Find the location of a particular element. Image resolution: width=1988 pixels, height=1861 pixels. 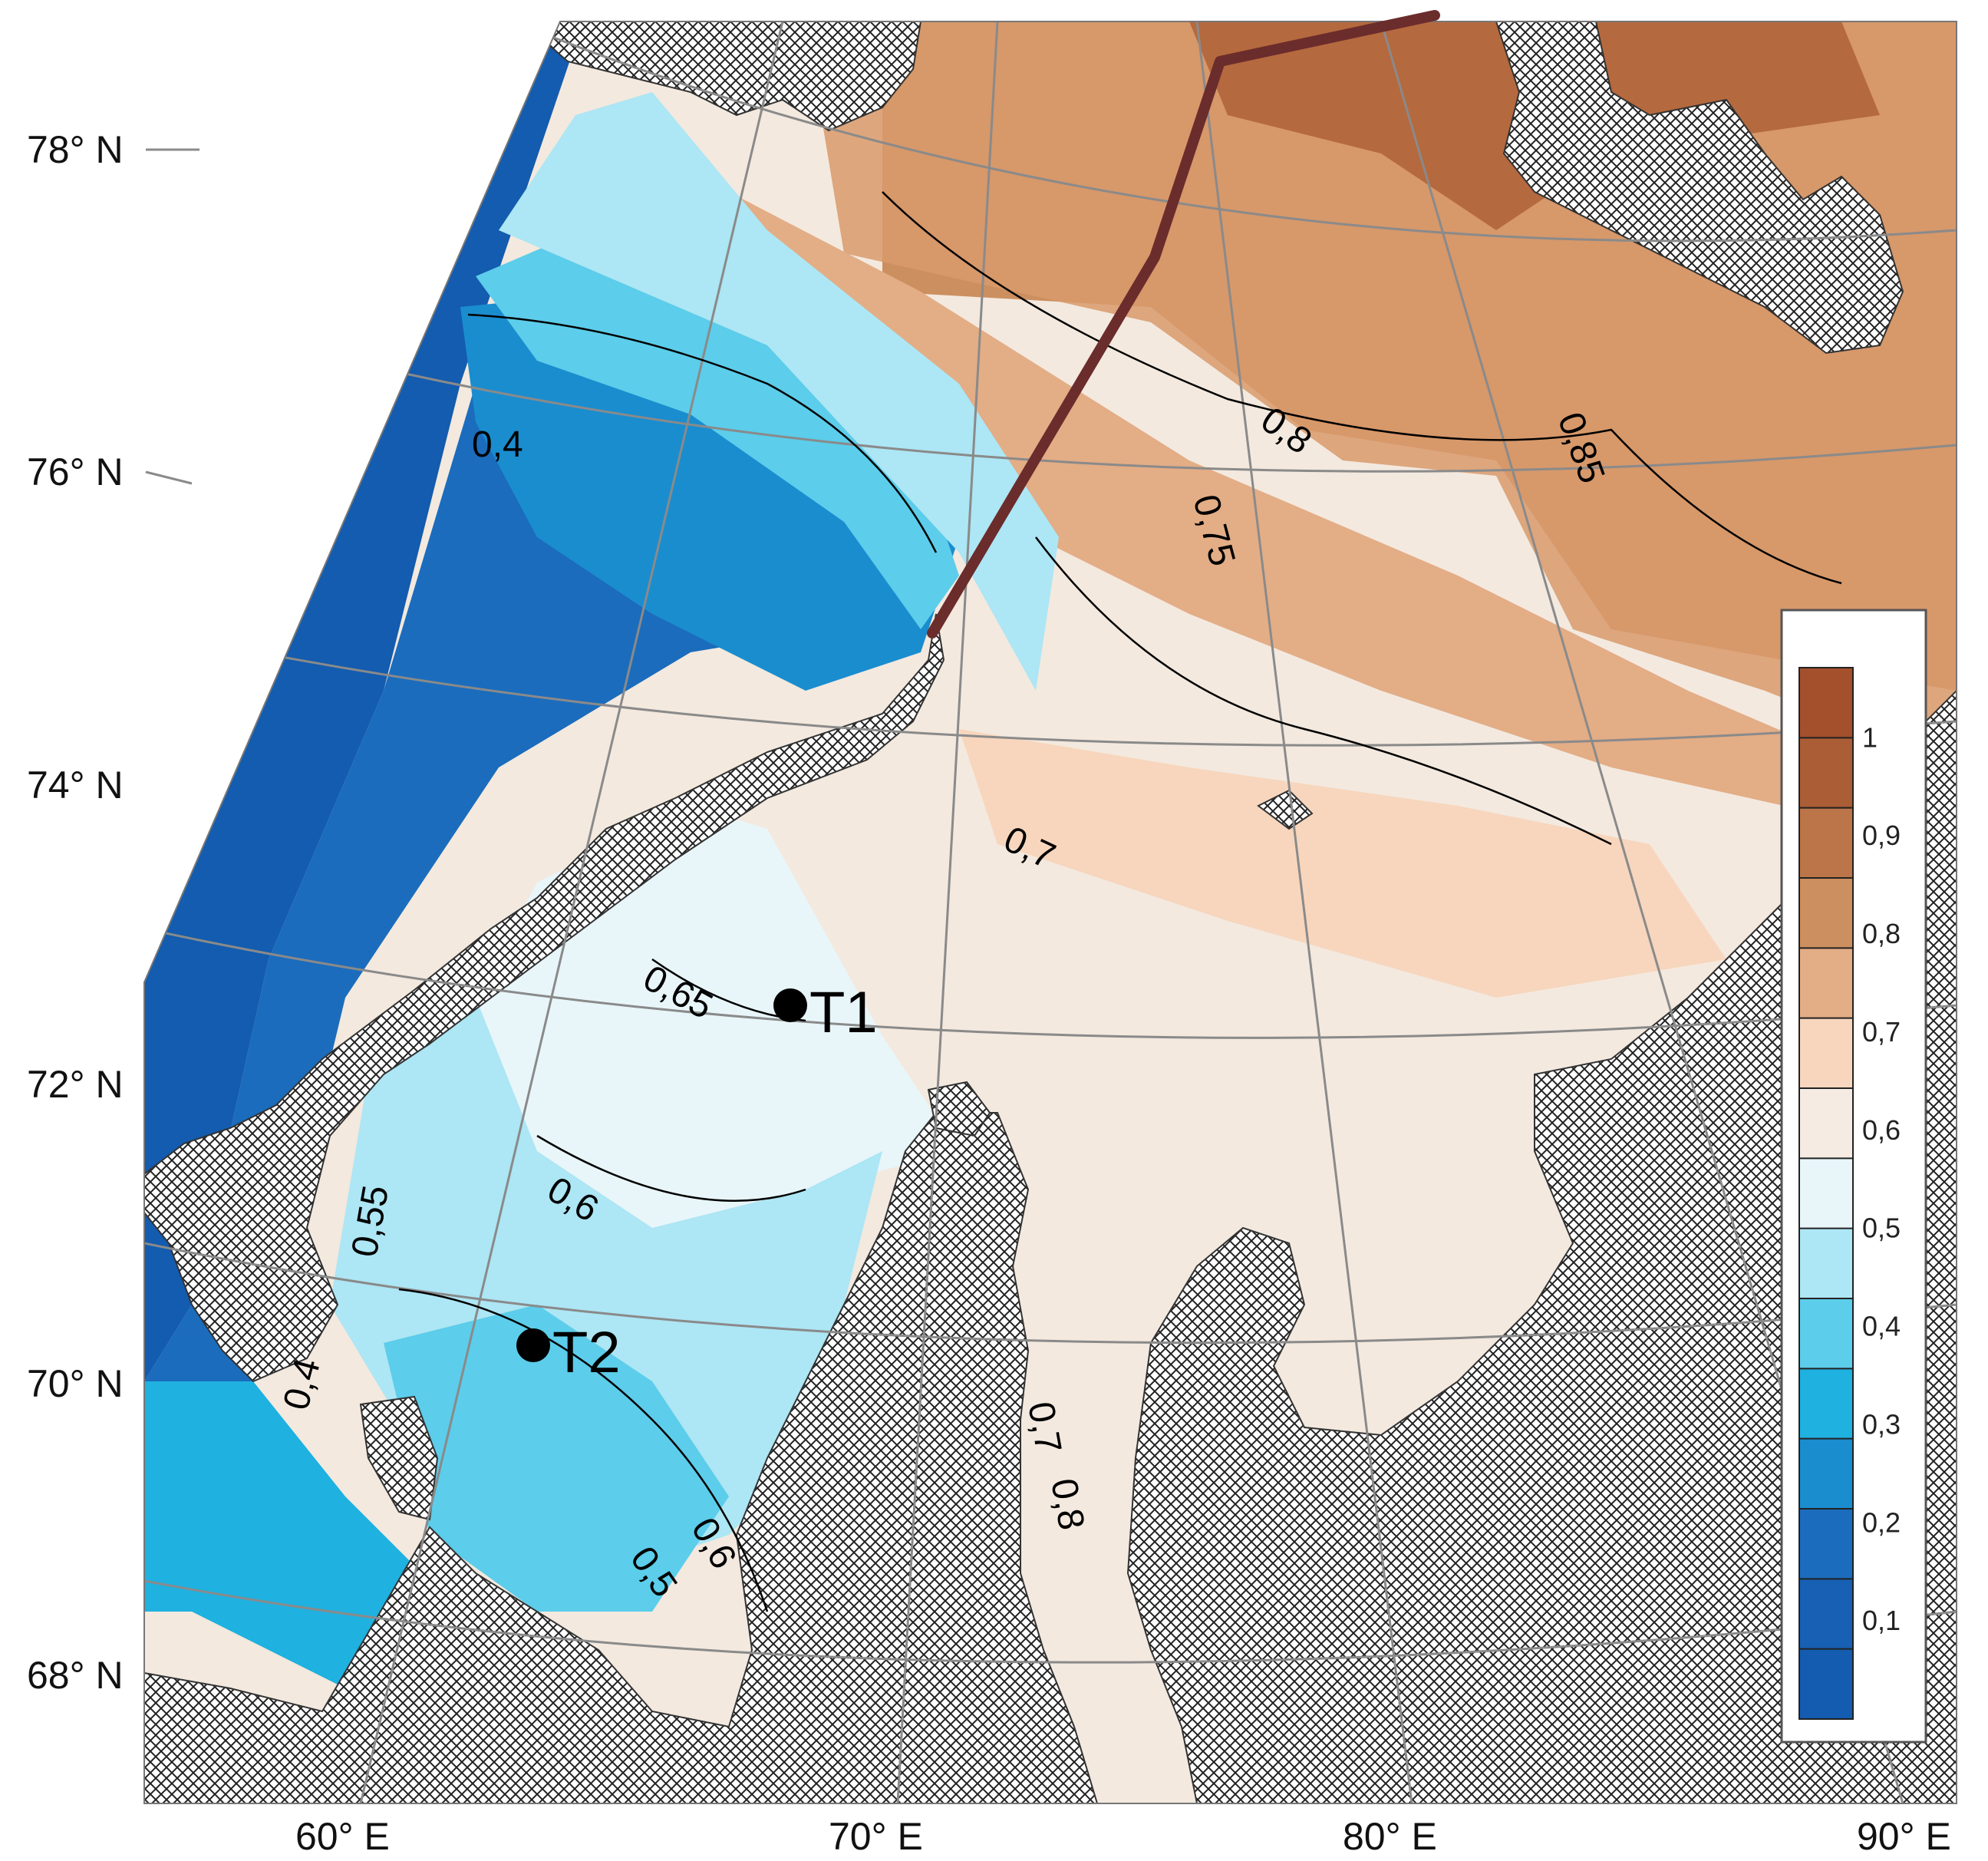

station-t2-label: T2 is located at coordinates (586, 1353).